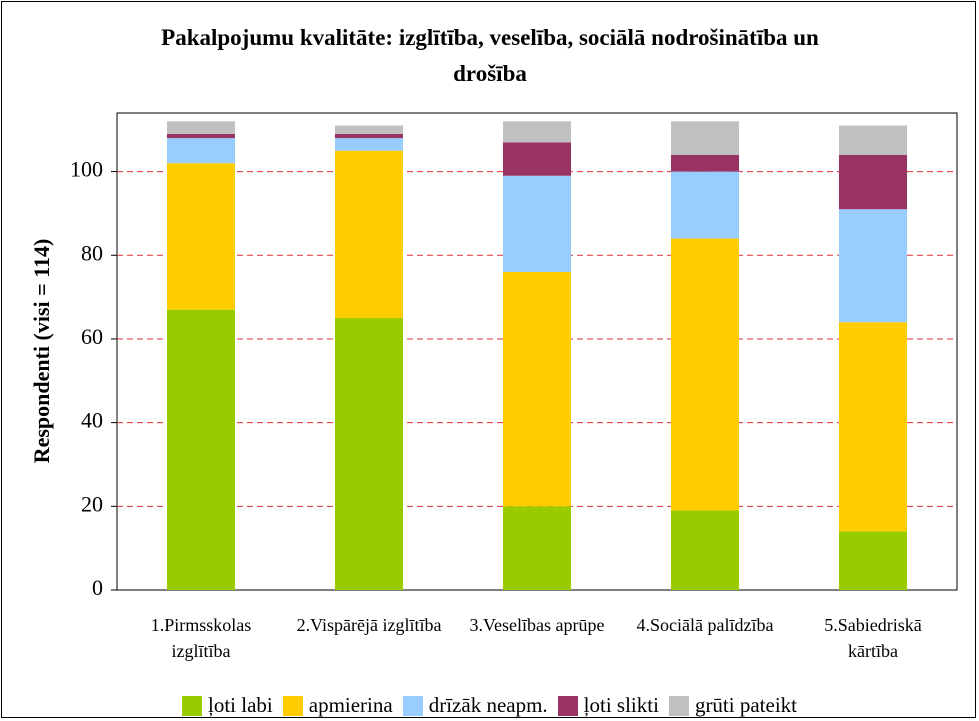 The image size is (979, 721). I want to click on y-tick-label: 60, so click(92, 336).